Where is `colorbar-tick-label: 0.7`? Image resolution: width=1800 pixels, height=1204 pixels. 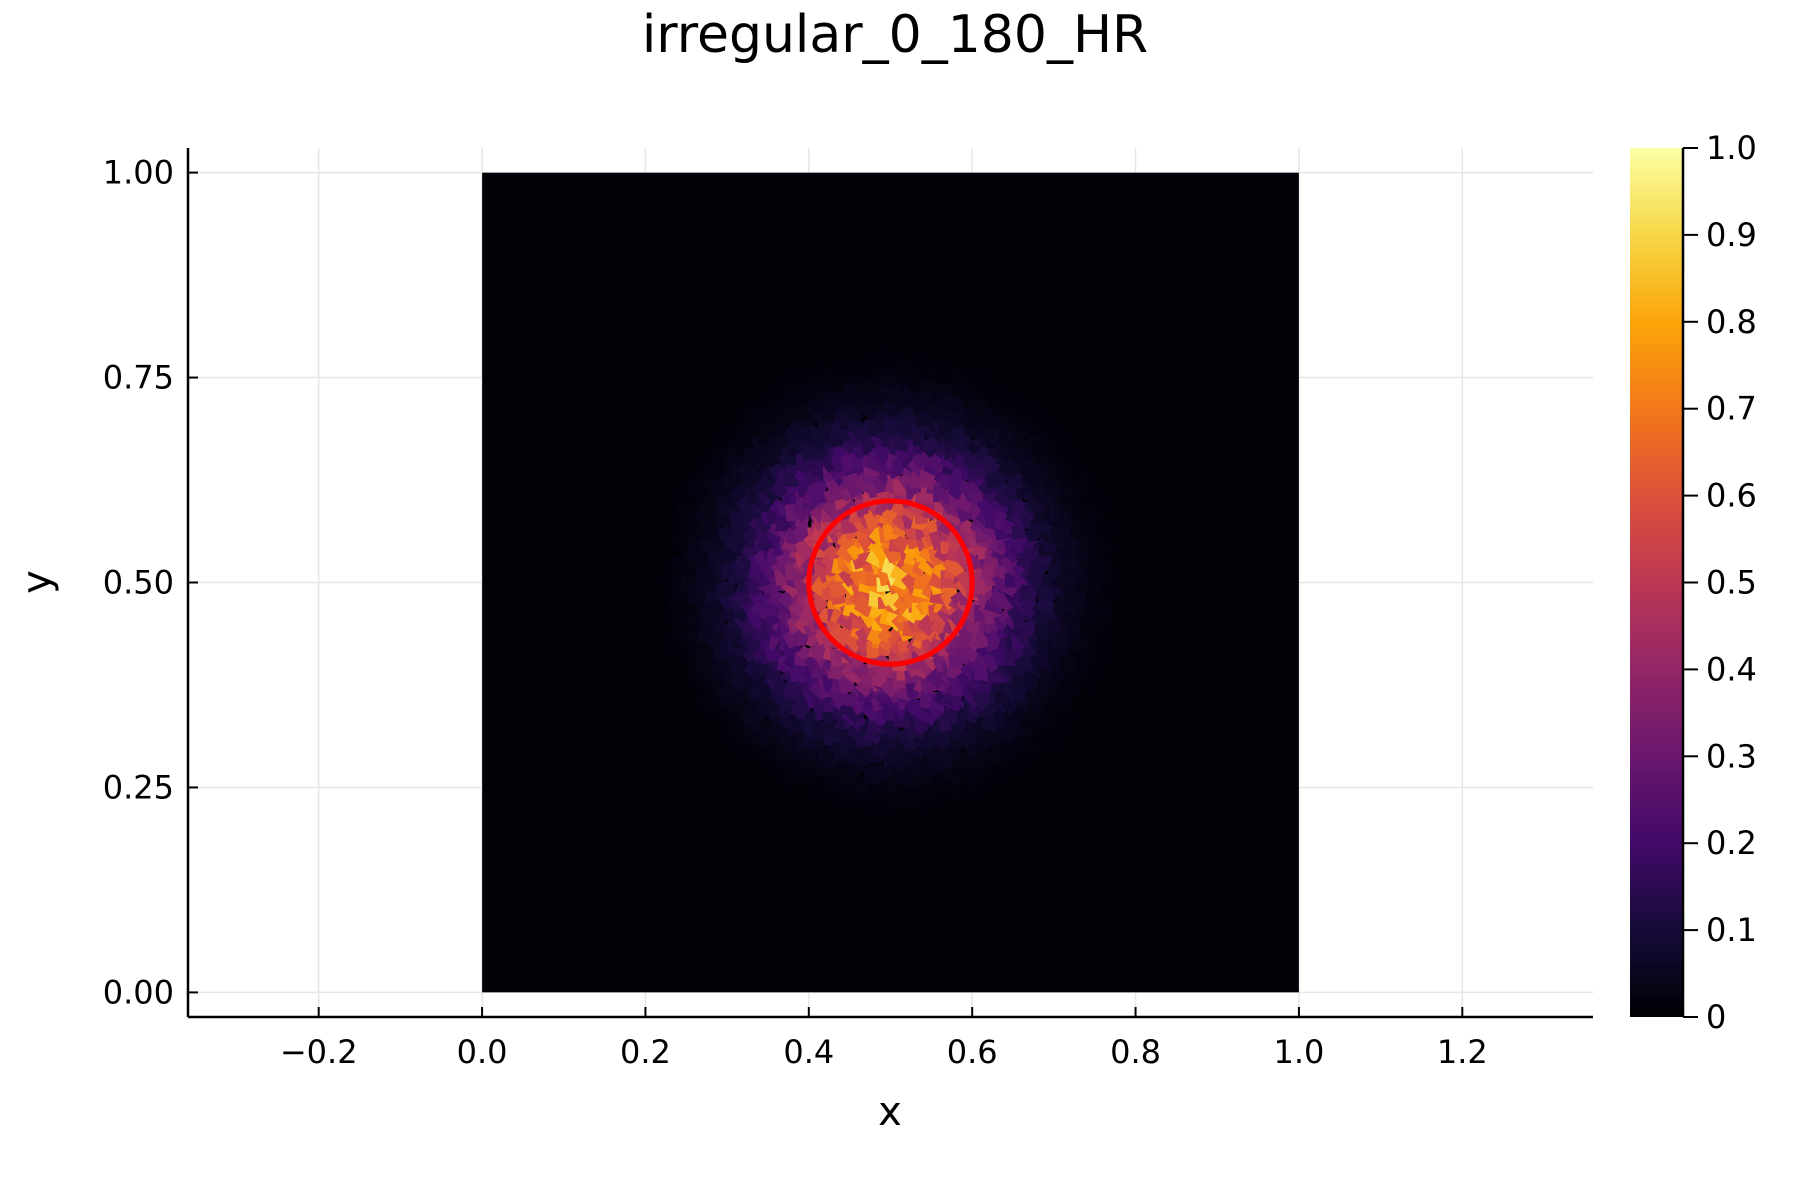 colorbar-tick-label: 0.7 is located at coordinates (1731, 409).